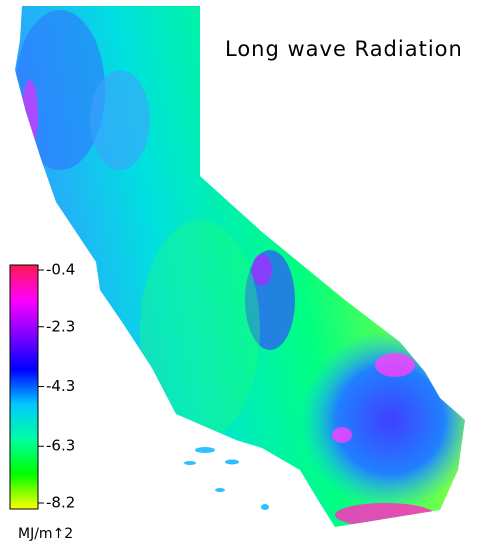  Describe the element at coordinates (60, 503) in the screenshot. I see `colorbar-tick-label: -8.2` at that location.